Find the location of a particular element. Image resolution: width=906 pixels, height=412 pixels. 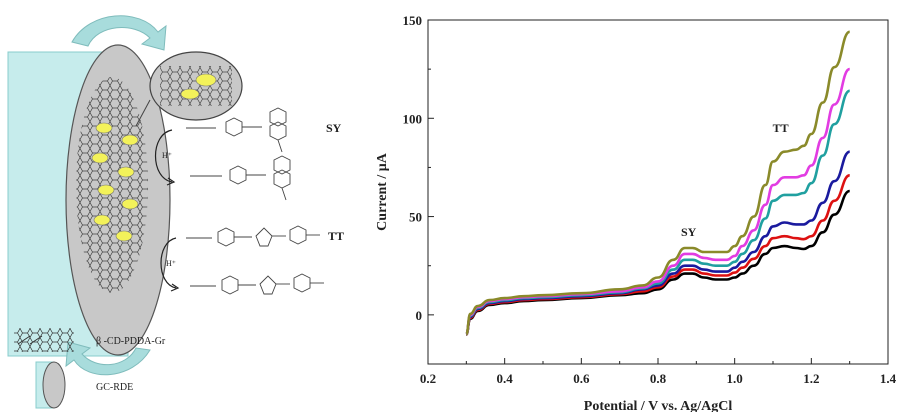

electrode-legend-label: GC-RDE is located at coordinates (114, 387).